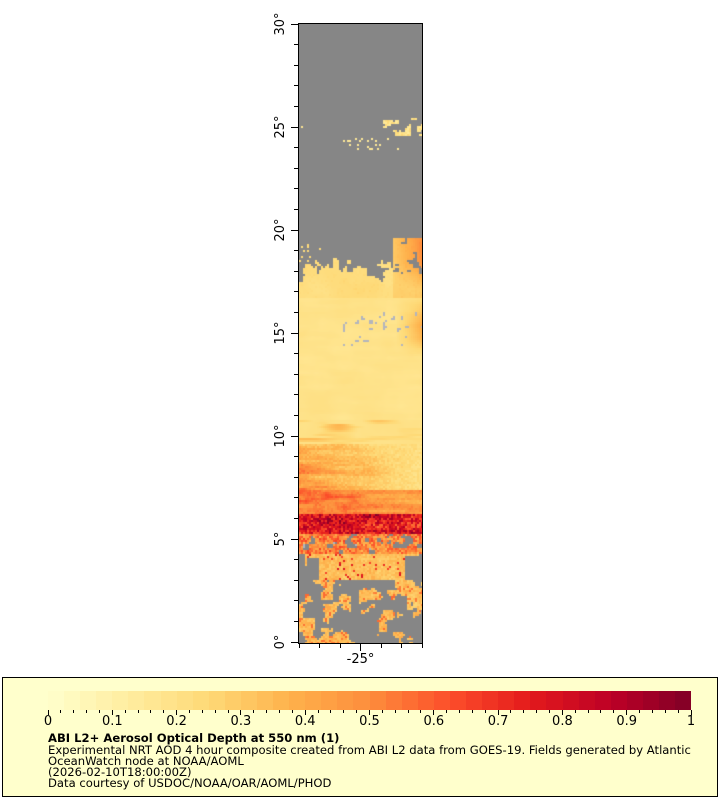  I want to click on y-axis-tick-label: 25°, so click(280, 127).